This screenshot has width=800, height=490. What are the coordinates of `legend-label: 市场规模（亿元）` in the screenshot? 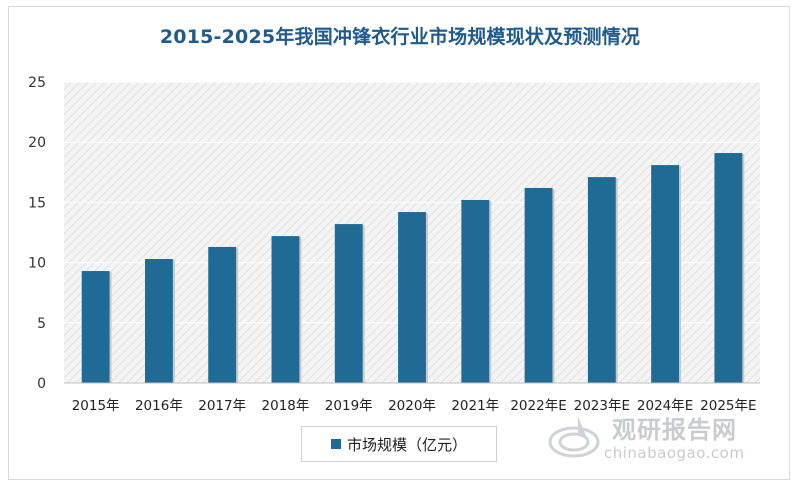 It's located at (406, 444).